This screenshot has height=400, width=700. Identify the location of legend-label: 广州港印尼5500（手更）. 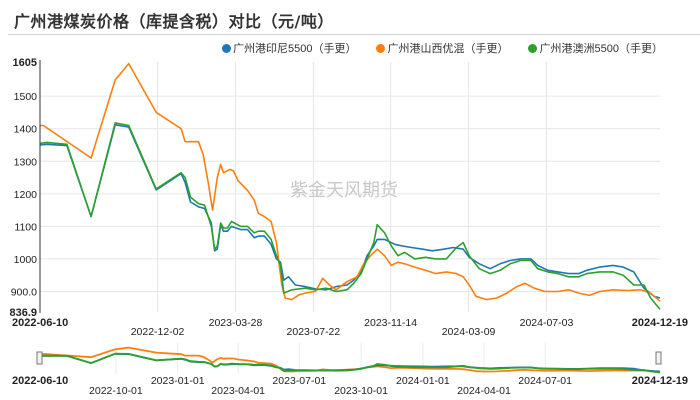
(295, 49).